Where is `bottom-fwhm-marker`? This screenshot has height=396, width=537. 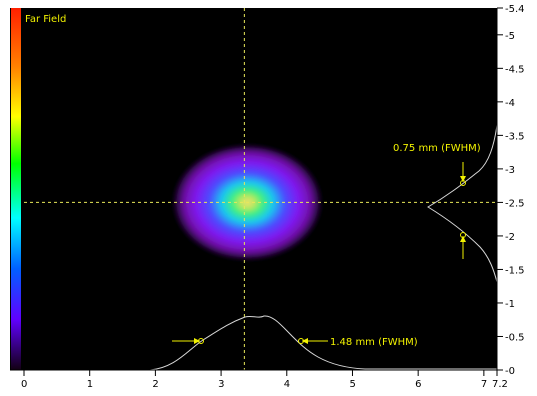 bottom-fwhm-marker is located at coordinates (463, 235).